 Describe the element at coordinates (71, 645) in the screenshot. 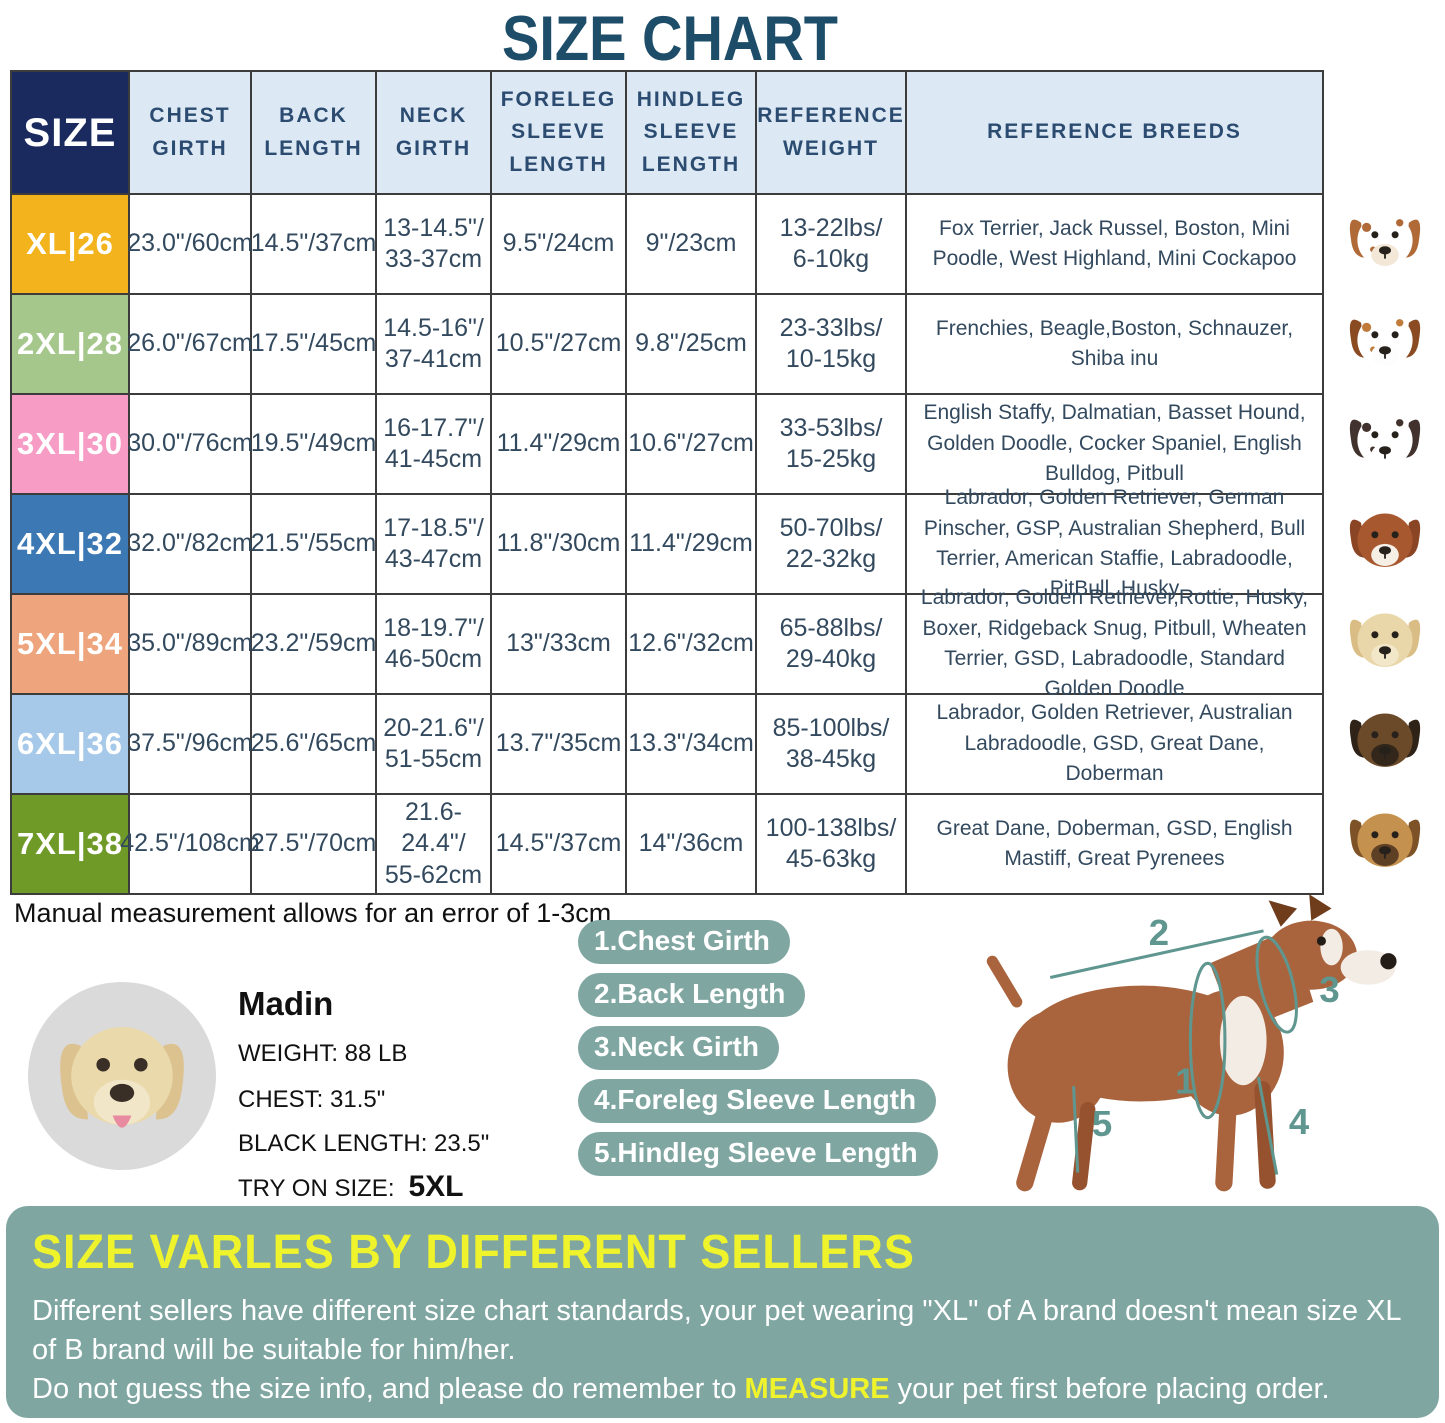

I see `size-label: 5XL|34` at that location.